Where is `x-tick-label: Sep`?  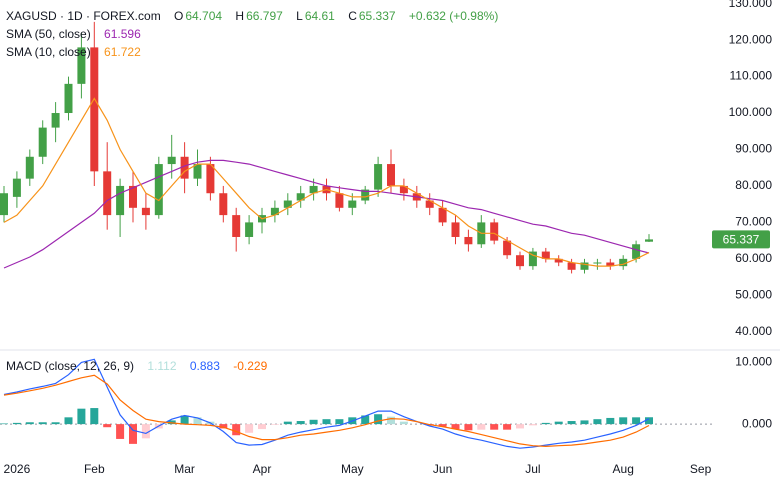
x-tick-label: Sep is located at coordinates (701, 469).